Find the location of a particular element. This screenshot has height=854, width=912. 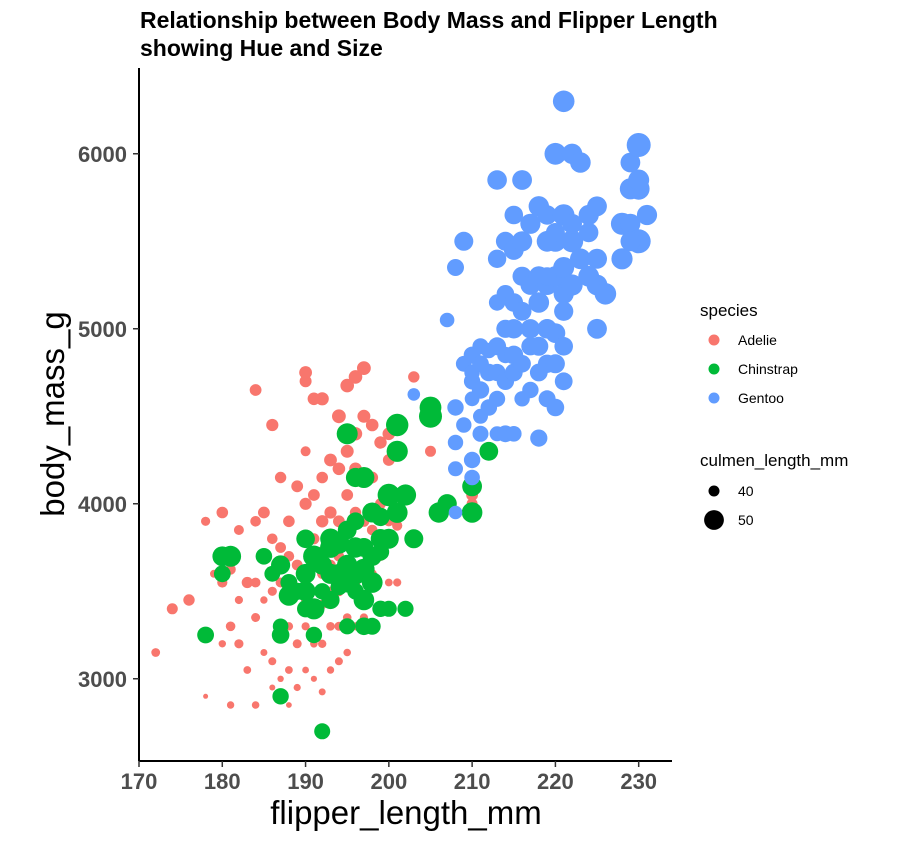

y-tick-label: 6000 is located at coordinates (102, 154).